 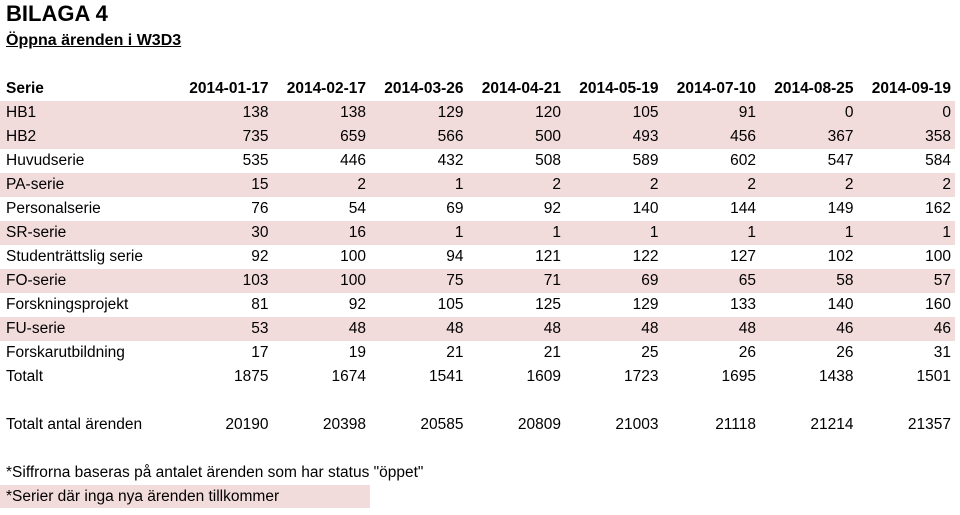 I want to click on value-cell: 659, so click(x=321, y=137).